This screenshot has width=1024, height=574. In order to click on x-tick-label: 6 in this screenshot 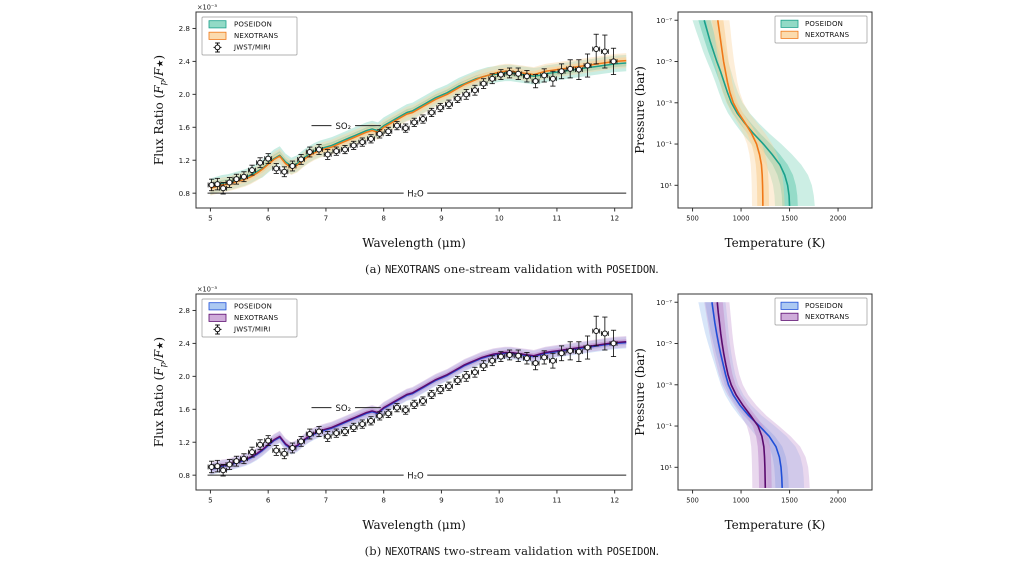, I will do `click(268, 218)`.